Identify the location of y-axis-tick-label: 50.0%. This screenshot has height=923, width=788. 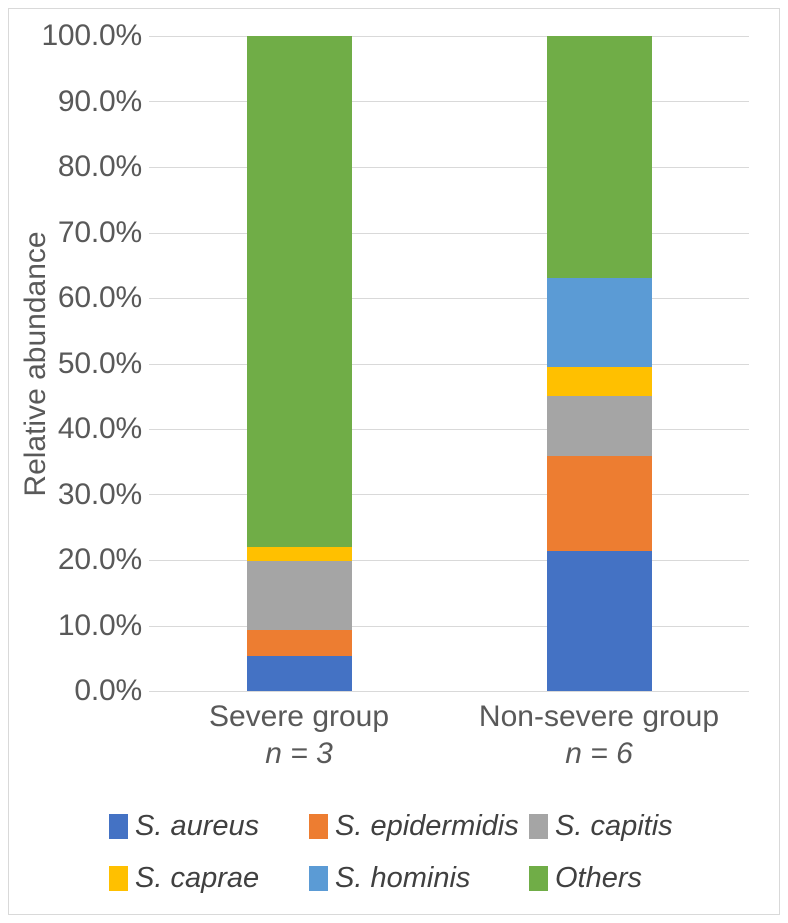
(99, 363).